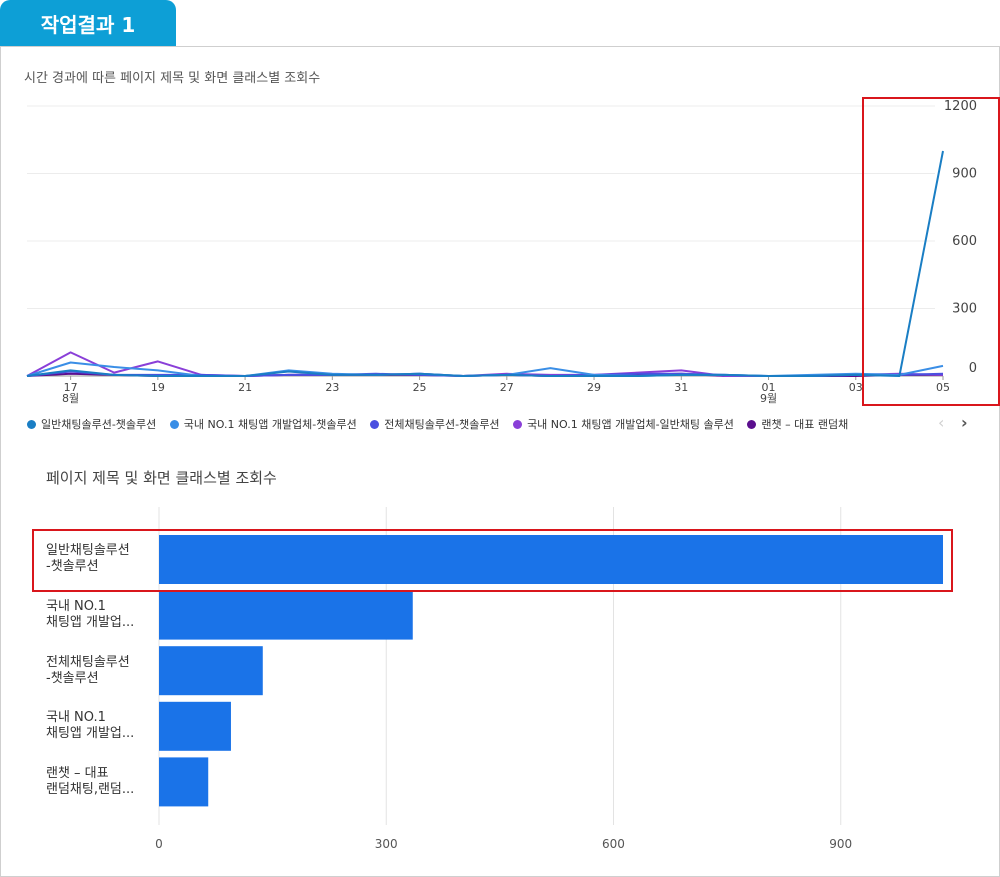 This screenshot has height=877, width=1000. I want to click on legend-item: 전체채팅솔루션-챗솔루션, so click(435, 424).